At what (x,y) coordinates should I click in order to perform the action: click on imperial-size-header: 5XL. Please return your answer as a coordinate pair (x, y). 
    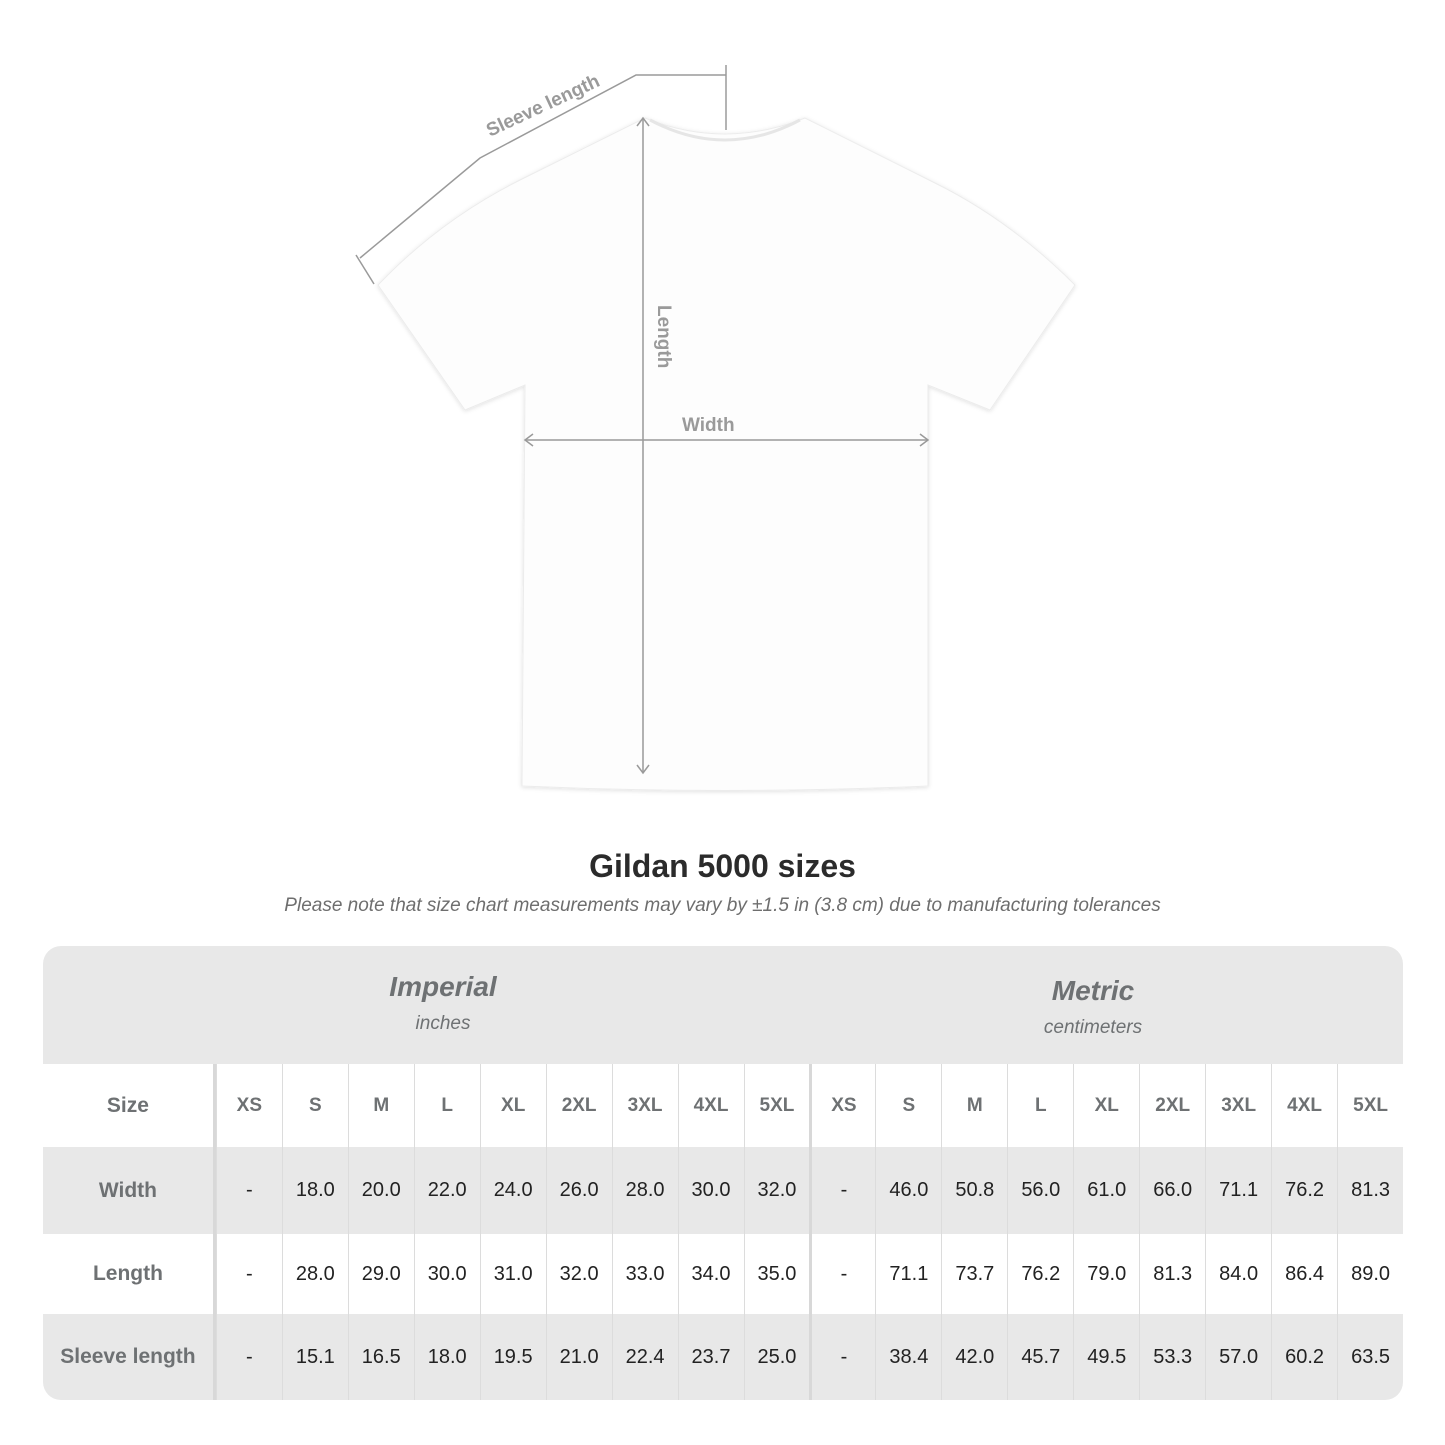
    Looking at the image, I should click on (776, 1105).